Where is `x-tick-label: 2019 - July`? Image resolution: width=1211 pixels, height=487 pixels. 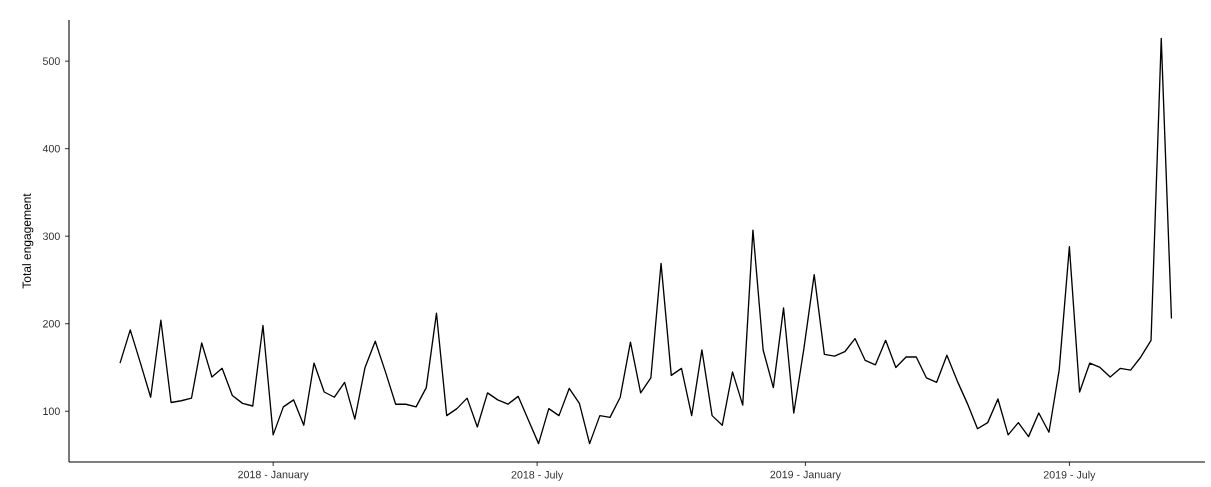
x-tick-label: 2019 - July is located at coordinates (1069, 475).